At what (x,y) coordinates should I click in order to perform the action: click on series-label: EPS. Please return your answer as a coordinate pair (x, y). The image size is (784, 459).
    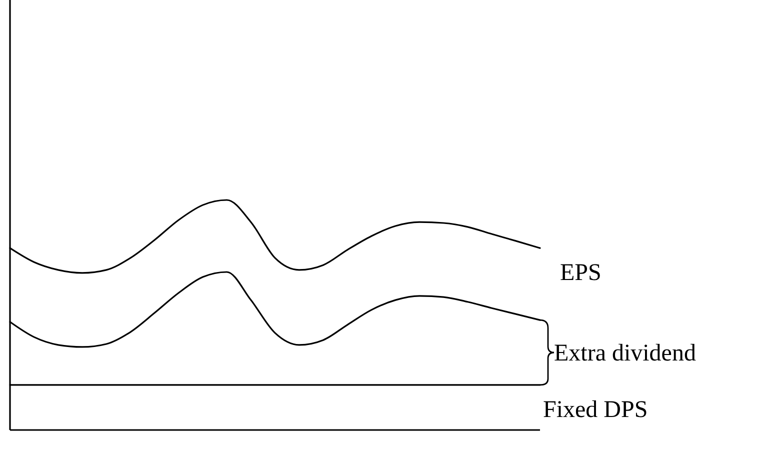
    Looking at the image, I should click on (581, 273).